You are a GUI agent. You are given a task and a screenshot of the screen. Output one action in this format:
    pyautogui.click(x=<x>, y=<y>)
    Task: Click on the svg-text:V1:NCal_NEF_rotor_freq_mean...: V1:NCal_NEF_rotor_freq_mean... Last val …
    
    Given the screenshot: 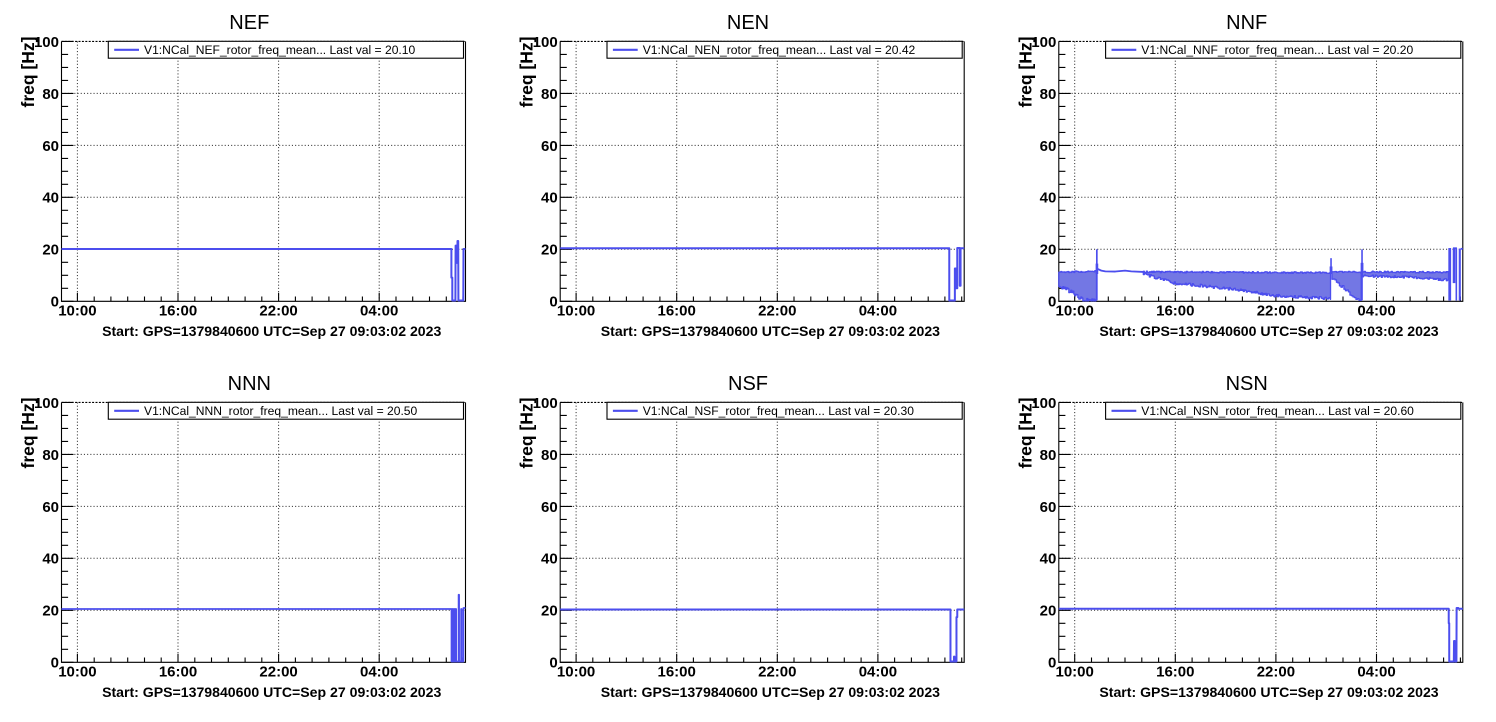 What is the action you would take?
    pyautogui.click(x=280, y=50)
    